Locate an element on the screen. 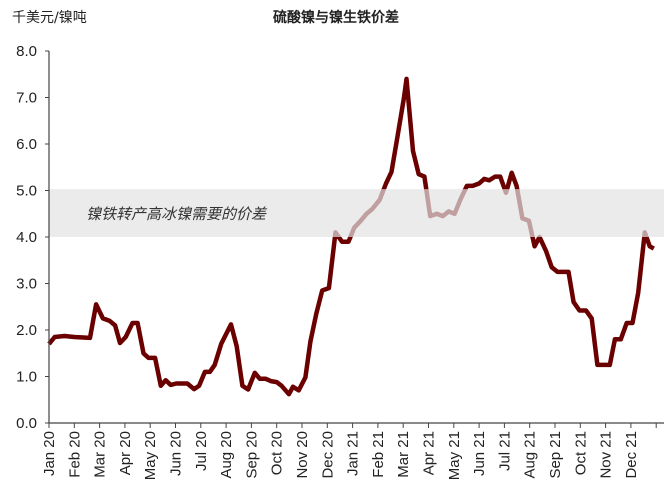  x-tick-label: Feb 21 is located at coordinates (378, 454).